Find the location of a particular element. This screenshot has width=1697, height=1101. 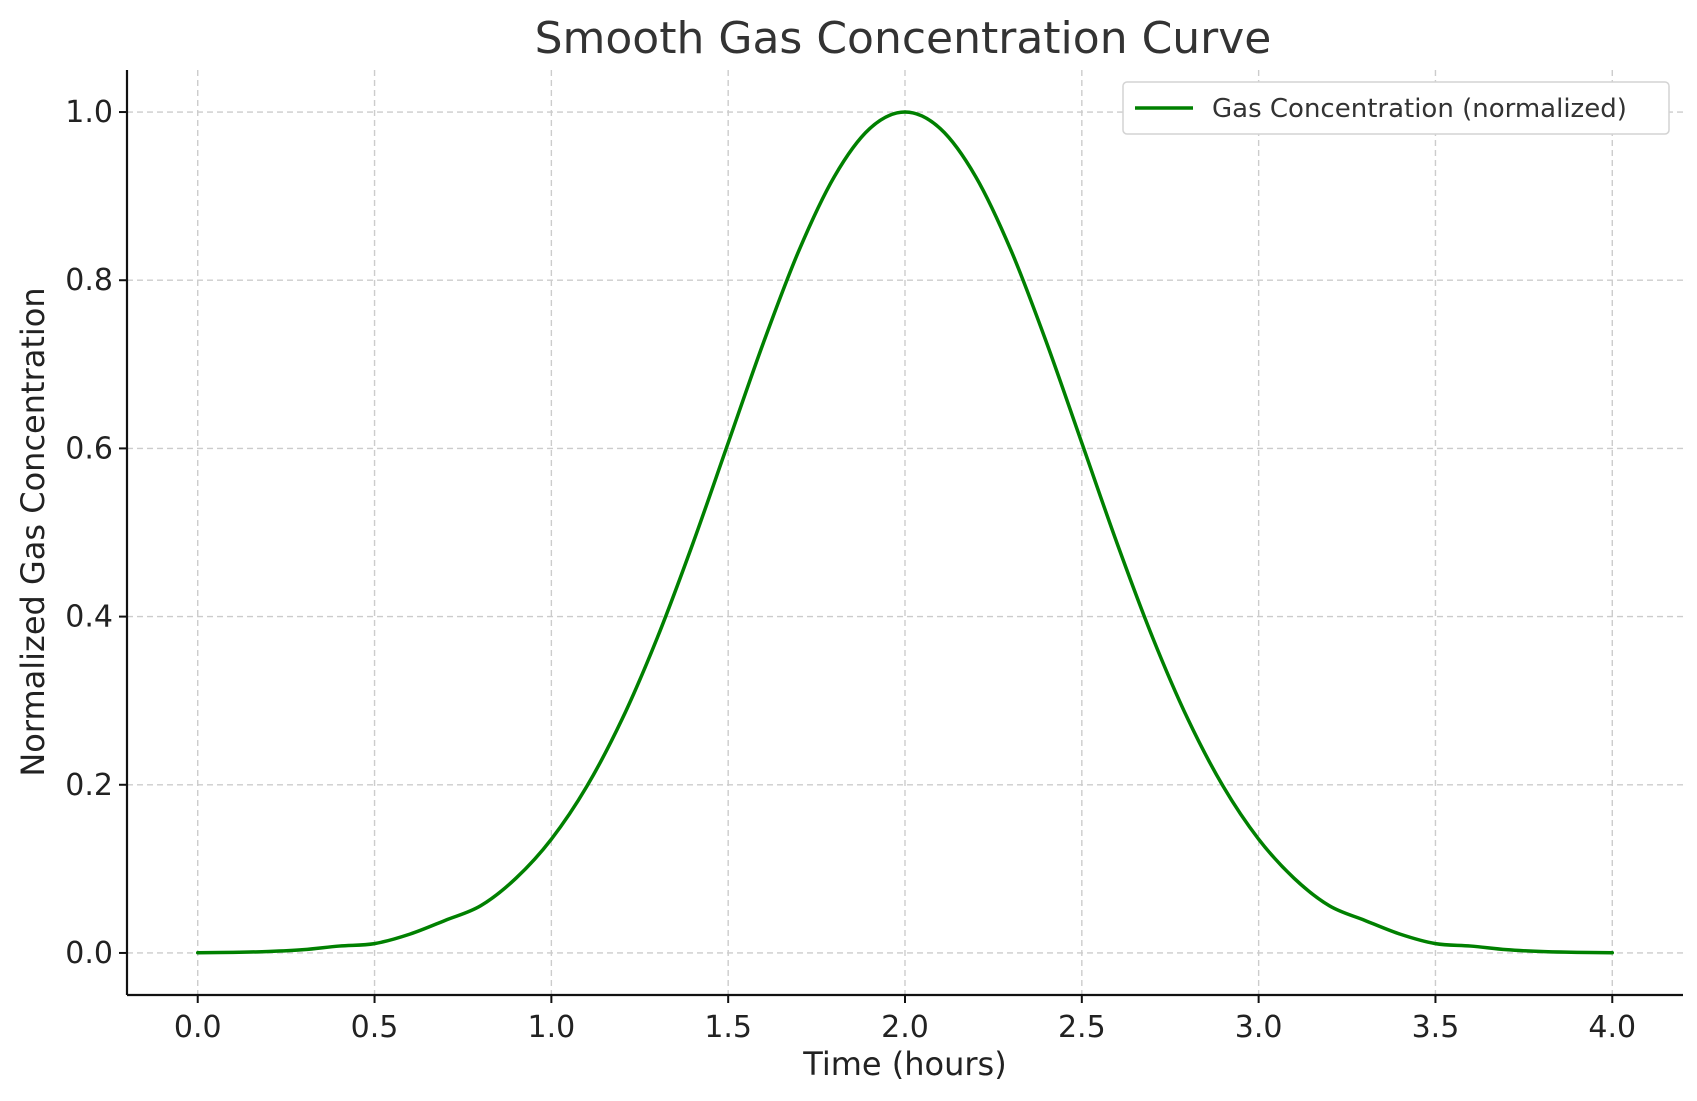

x-tick-label: 0.5 is located at coordinates (375, 1027).